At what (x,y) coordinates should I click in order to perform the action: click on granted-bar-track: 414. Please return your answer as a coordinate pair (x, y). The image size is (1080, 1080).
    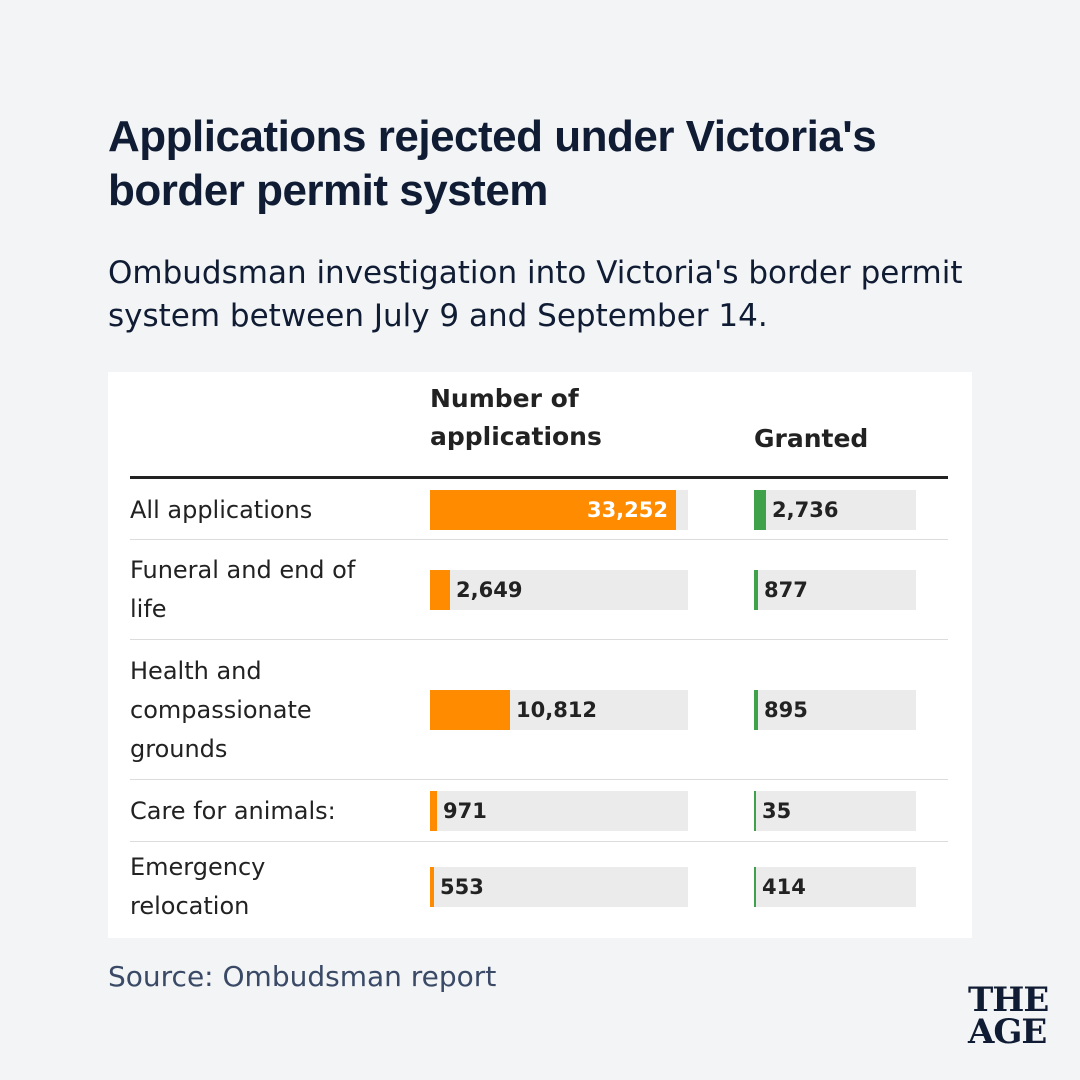
    Looking at the image, I should click on (835, 887).